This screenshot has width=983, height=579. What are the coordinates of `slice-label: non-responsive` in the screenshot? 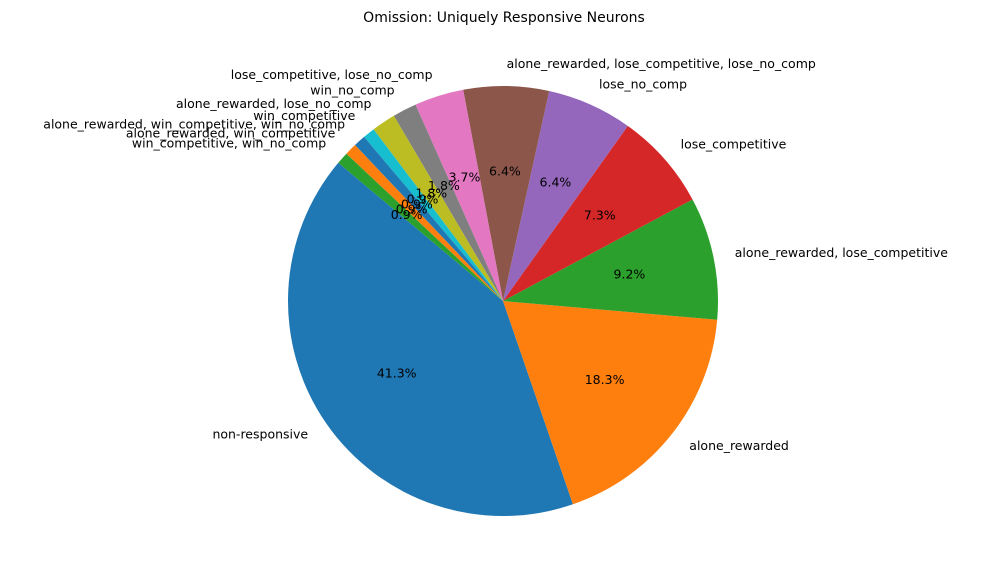 It's located at (260, 433).